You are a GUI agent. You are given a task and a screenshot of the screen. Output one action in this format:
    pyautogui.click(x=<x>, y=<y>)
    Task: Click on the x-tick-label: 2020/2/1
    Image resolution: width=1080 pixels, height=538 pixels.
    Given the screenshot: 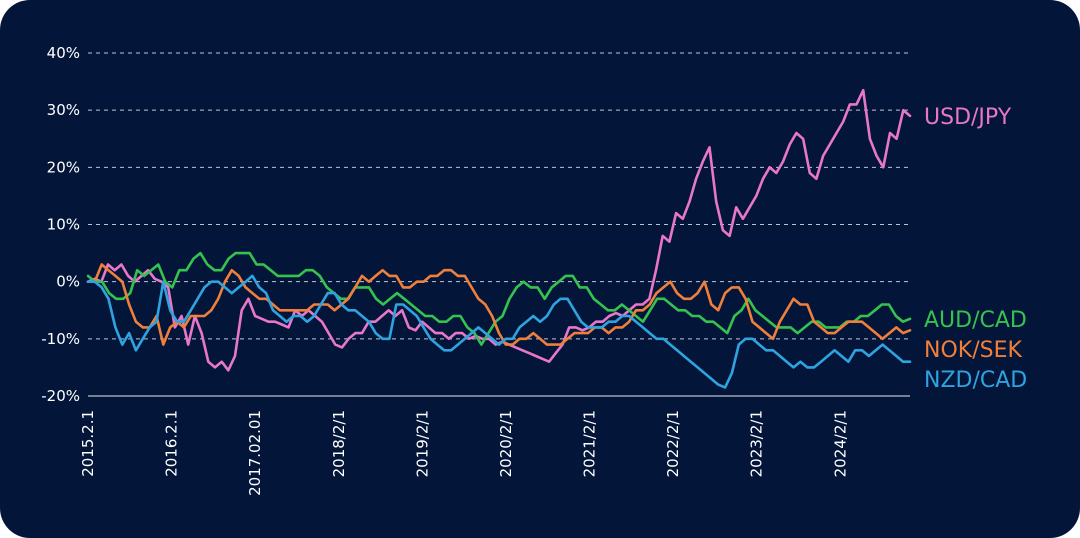 What is the action you would take?
    pyautogui.click(x=506, y=443)
    